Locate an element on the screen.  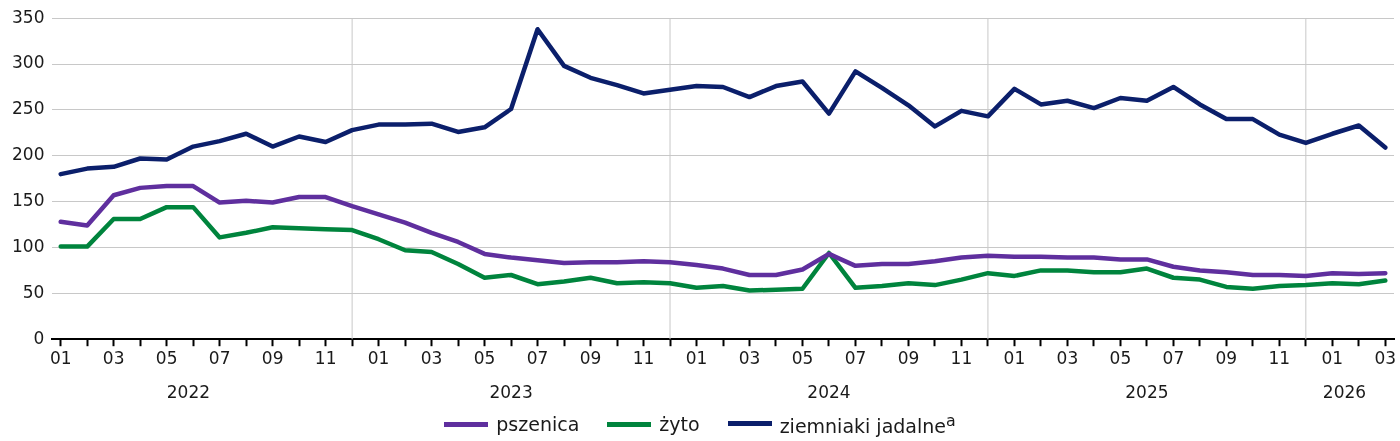
x2-tick-label: 2026 is located at coordinates (1344, 392).